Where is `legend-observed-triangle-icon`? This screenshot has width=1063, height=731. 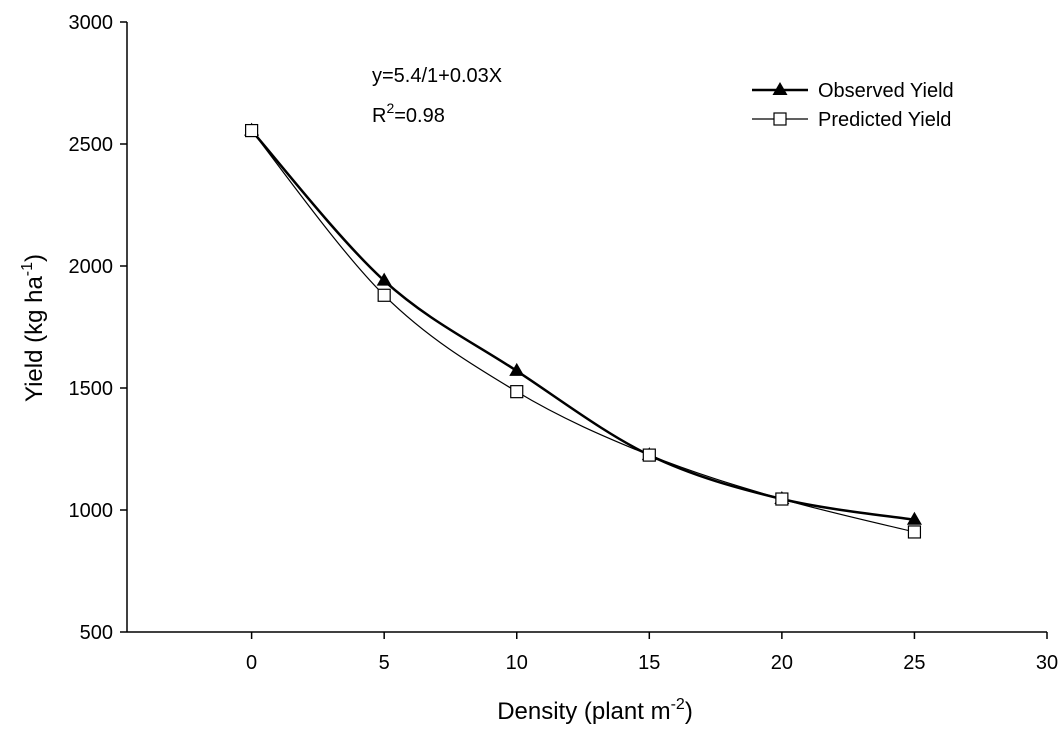
legend-observed-triangle-icon is located at coordinates (780, 88).